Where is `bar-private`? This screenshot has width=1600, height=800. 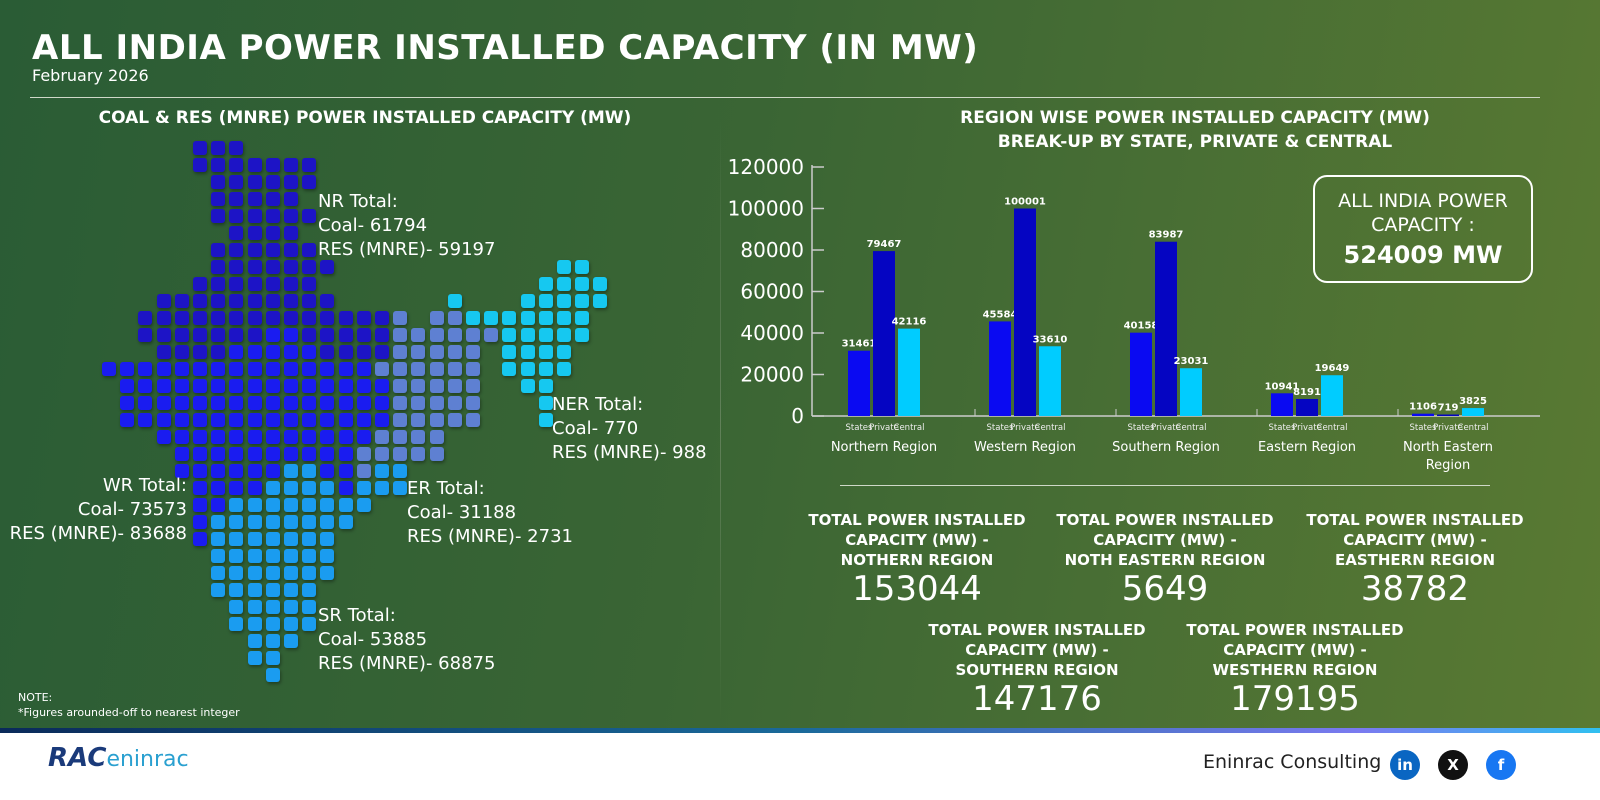 bar-private is located at coordinates (1307, 407).